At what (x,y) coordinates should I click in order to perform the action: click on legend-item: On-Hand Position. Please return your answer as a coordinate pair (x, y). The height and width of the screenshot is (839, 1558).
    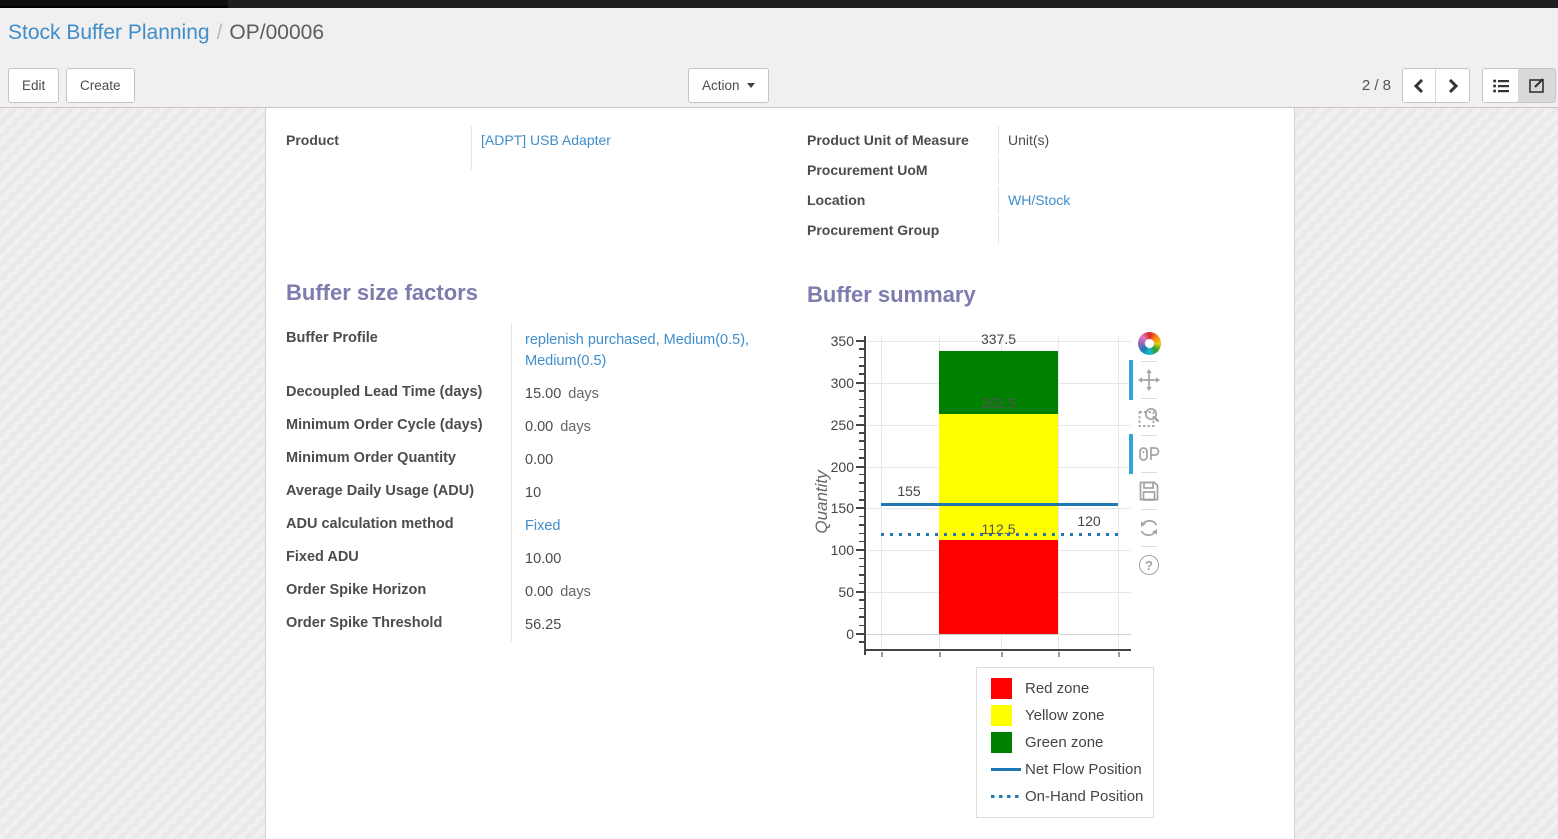
    Looking at the image, I should click on (1072, 796).